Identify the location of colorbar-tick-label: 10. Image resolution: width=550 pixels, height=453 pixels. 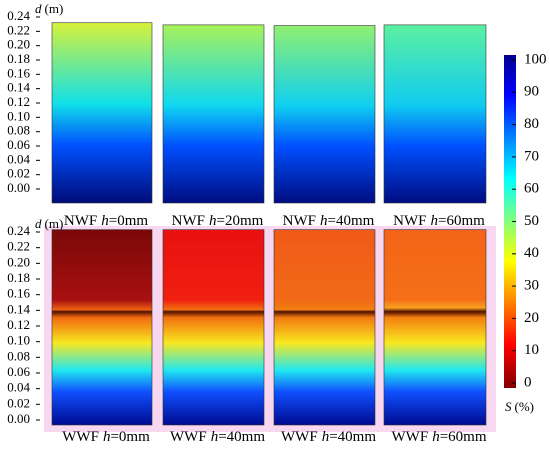
(531, 350).